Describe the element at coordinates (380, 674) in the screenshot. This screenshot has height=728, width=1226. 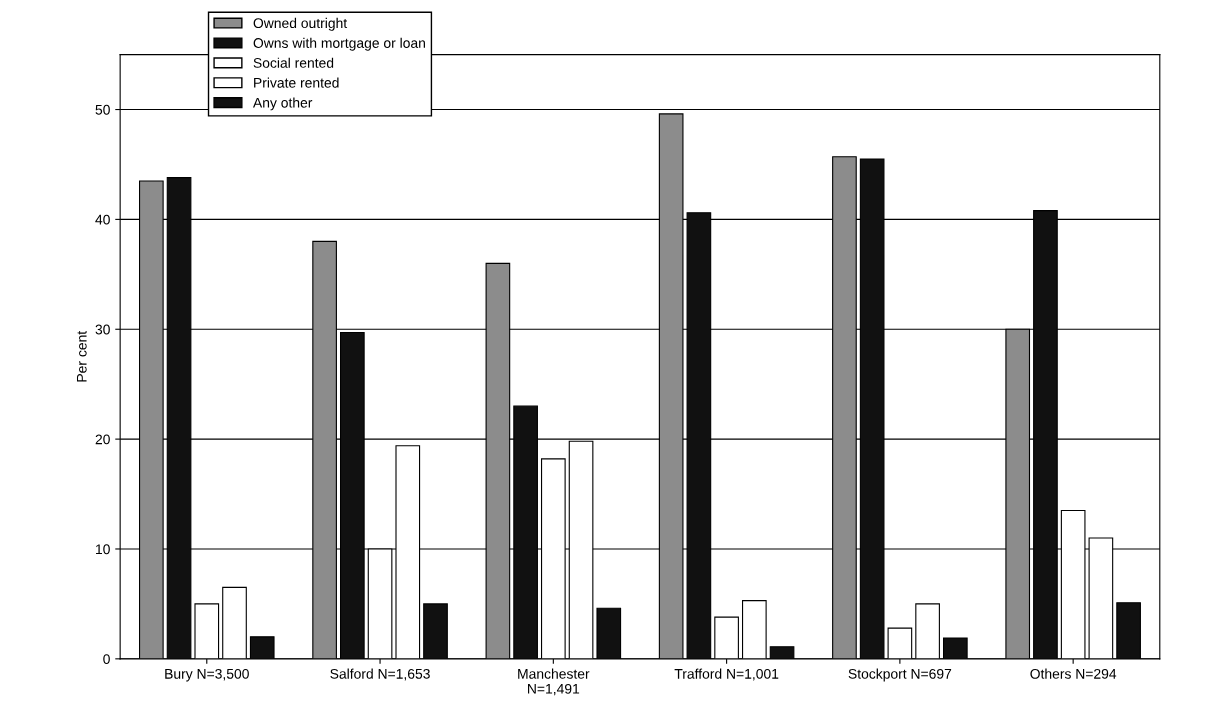
I see `x-tick-label: Salford N=1,653` at that location.